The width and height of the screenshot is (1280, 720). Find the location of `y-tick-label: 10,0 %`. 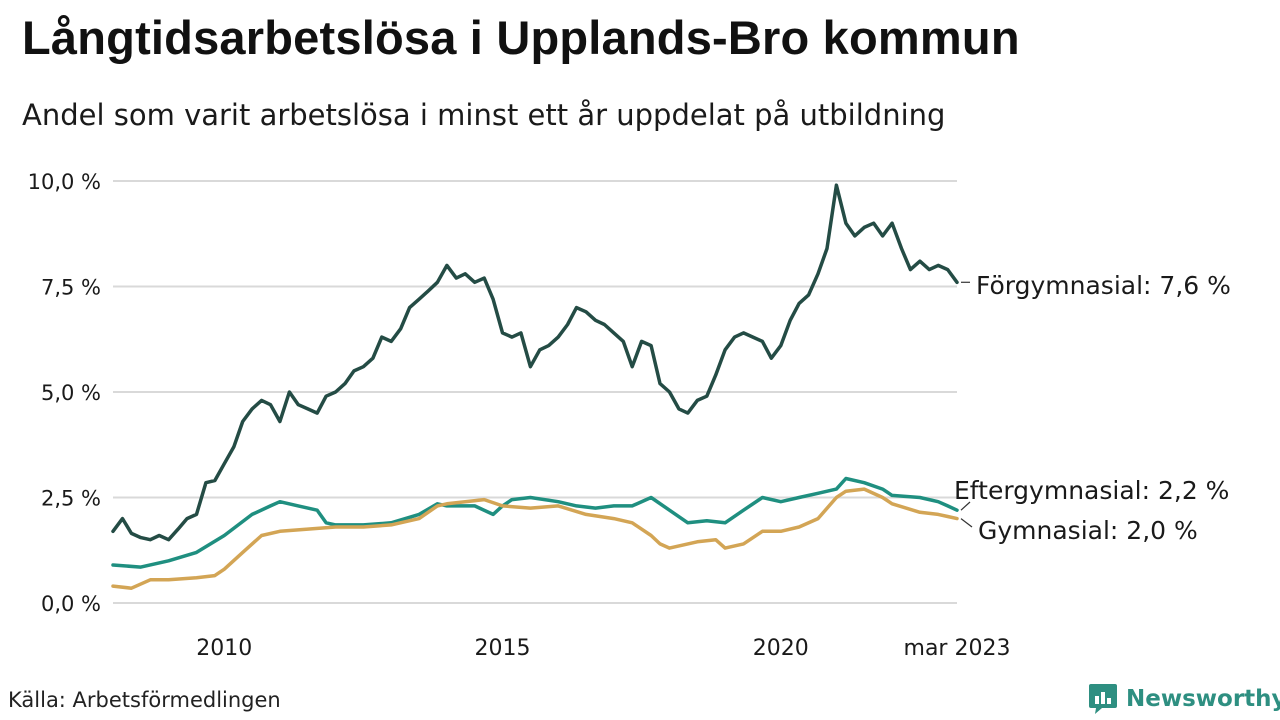

y-tick-label: 10,0 % is located at coordinates (64, 182).